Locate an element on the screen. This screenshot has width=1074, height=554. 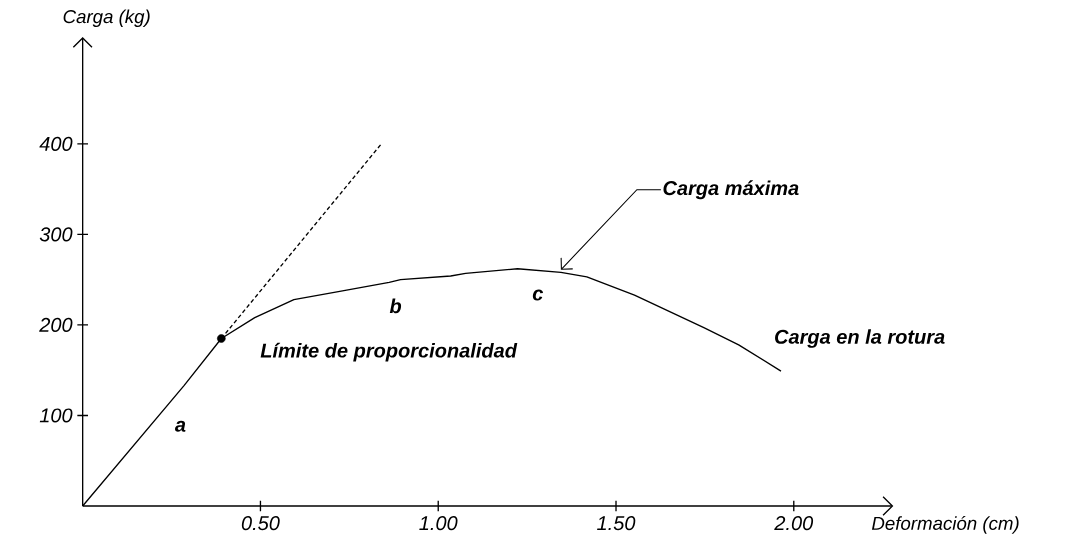
x-tick-label: 2.00 is located at coordinates (794, 523).